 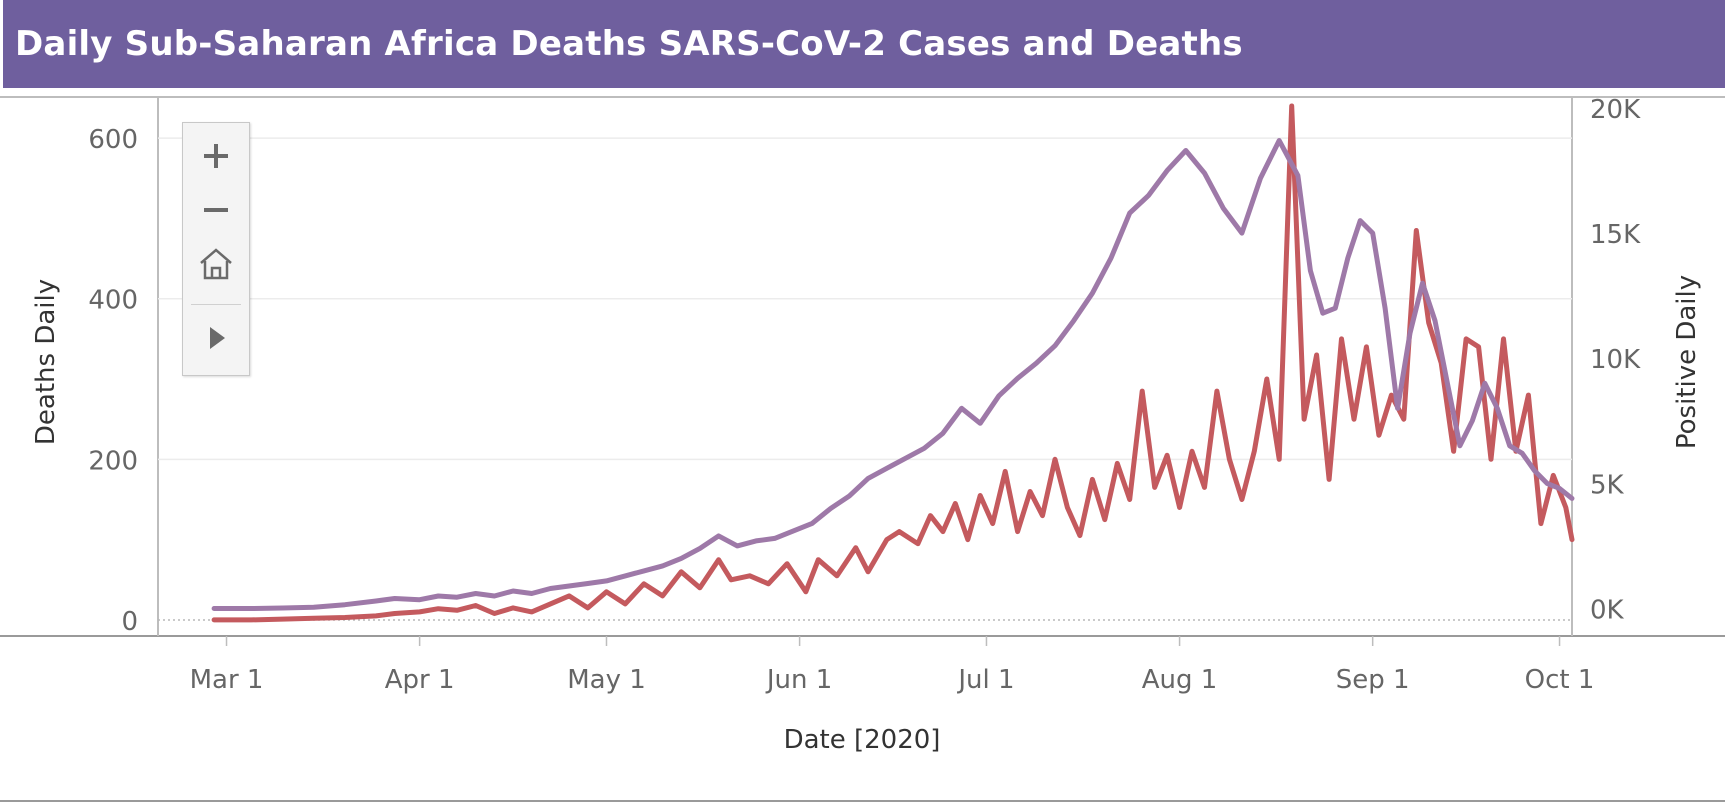 What do you see at coordinates (420, 680) in the screenshot?
I see `x-tick-label: Apr 1` at bounding box center [420, 680].